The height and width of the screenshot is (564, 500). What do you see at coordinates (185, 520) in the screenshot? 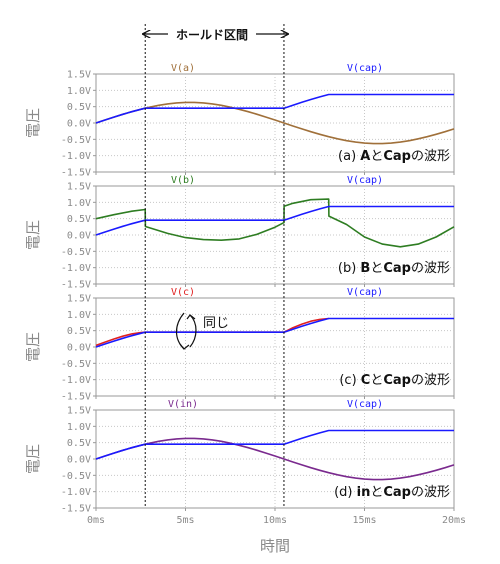
I see `x-tick-label: 5ms` at bounding box center [185, 520].